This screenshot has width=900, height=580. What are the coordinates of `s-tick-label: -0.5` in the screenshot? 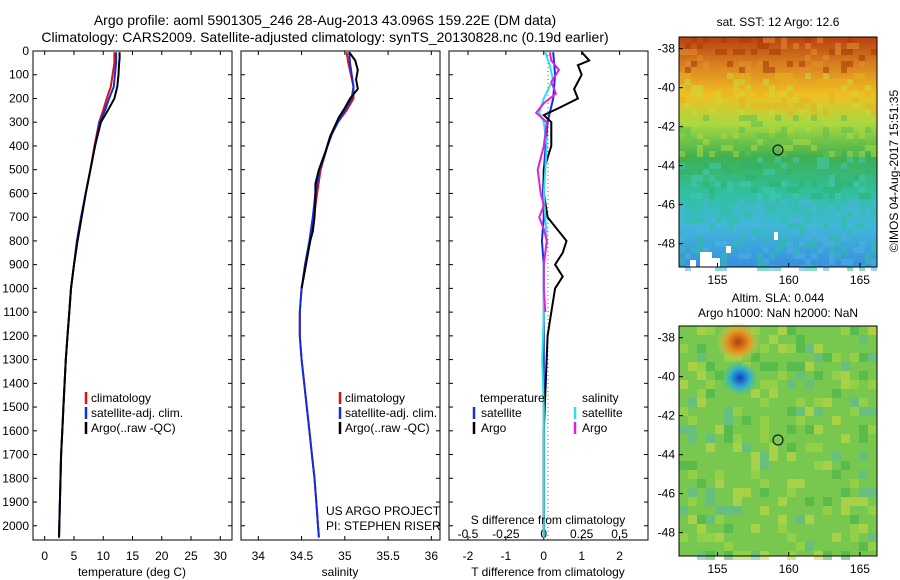 It's located at (468, 534).